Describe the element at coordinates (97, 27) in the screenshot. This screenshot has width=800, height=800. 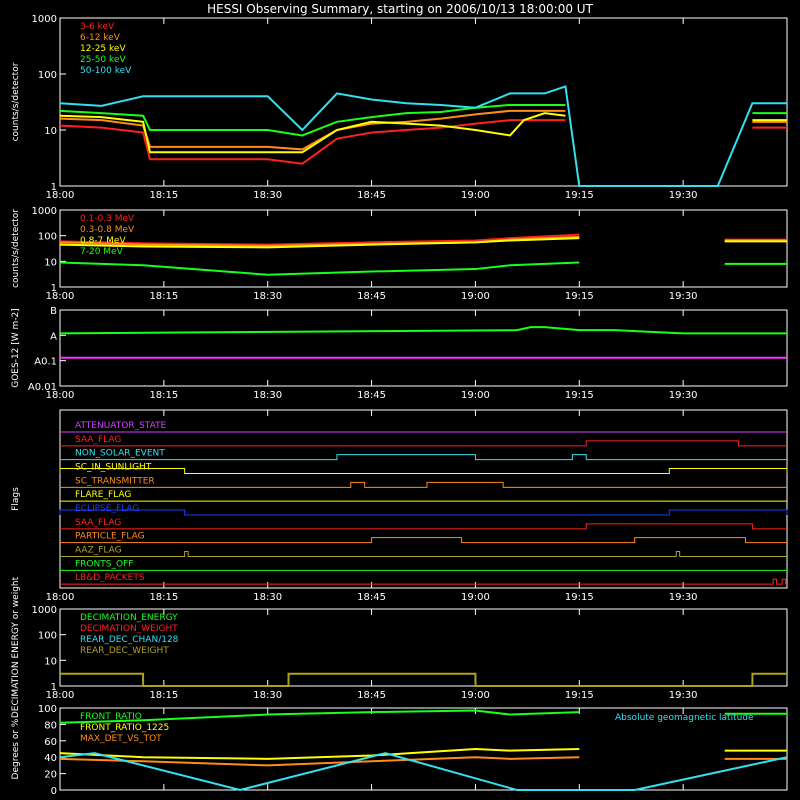
I see `legend-entry: 3-6 keV` at that location.